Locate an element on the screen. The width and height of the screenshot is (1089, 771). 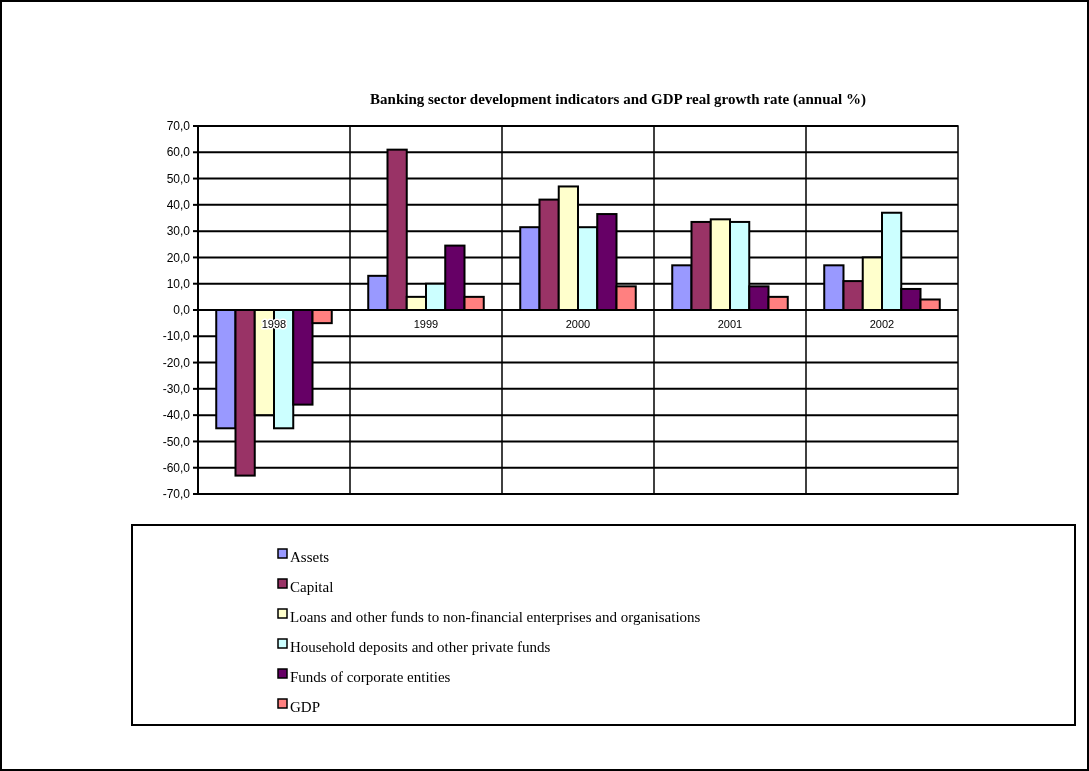
y-tick-label: -40,0 is located at coordinates (176, 415).